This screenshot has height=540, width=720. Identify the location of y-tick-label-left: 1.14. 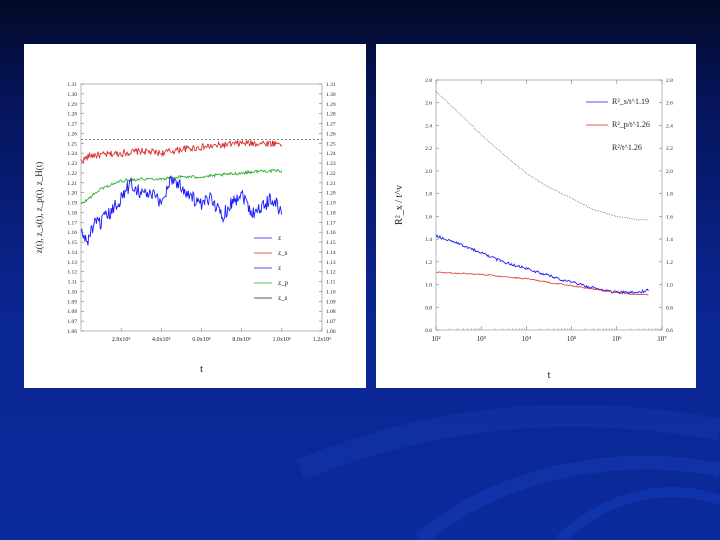
(72, 253).